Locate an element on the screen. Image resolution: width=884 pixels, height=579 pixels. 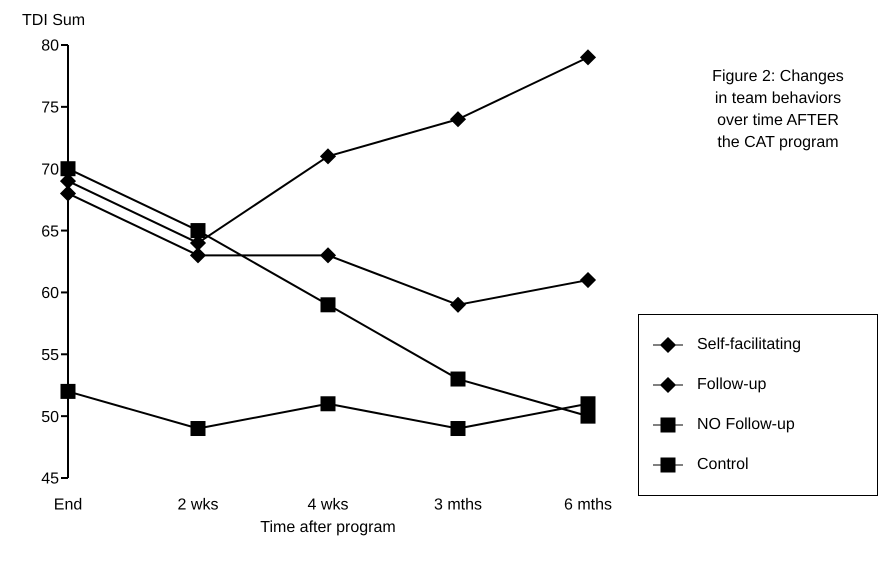
x-axis-title: Time after program is located at coordinates (328, 527).